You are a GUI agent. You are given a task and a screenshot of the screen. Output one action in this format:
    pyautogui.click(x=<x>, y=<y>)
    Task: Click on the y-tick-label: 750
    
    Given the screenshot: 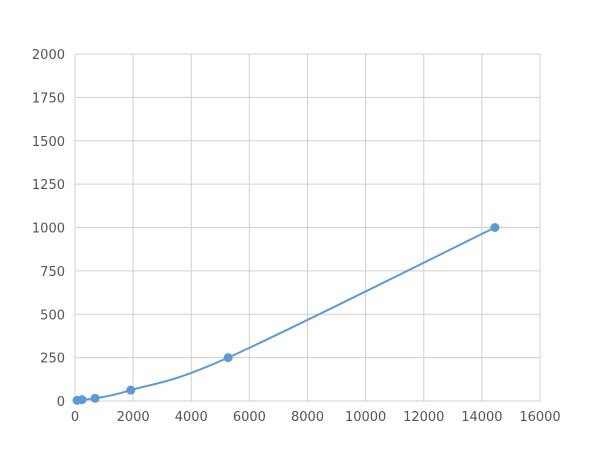 What is the action you would take?
    pyautogui.click(x=52, y=272)
    